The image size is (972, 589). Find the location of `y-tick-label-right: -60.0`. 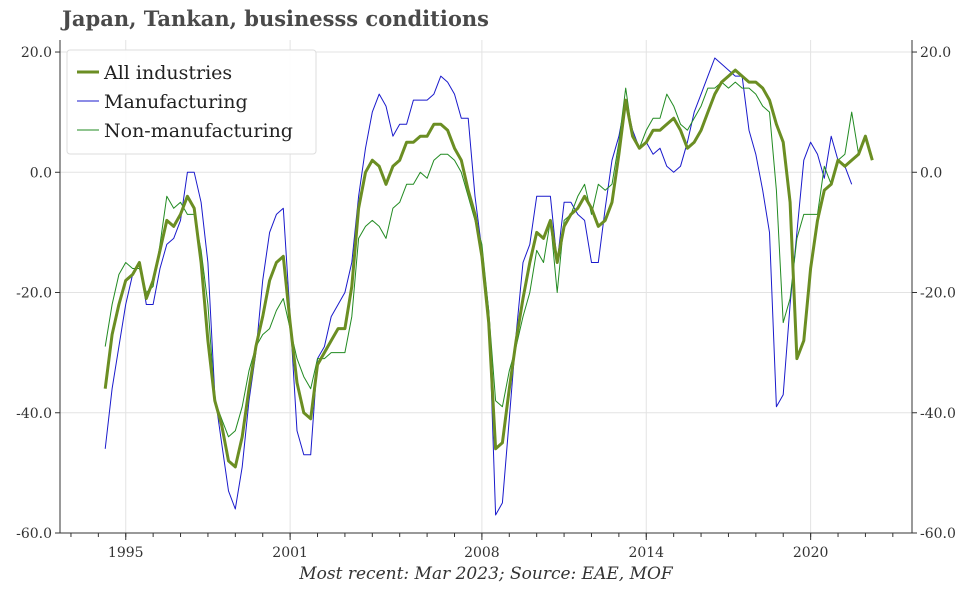

y-tick-label-right: -60.0 is located at coordinates (938, 534).